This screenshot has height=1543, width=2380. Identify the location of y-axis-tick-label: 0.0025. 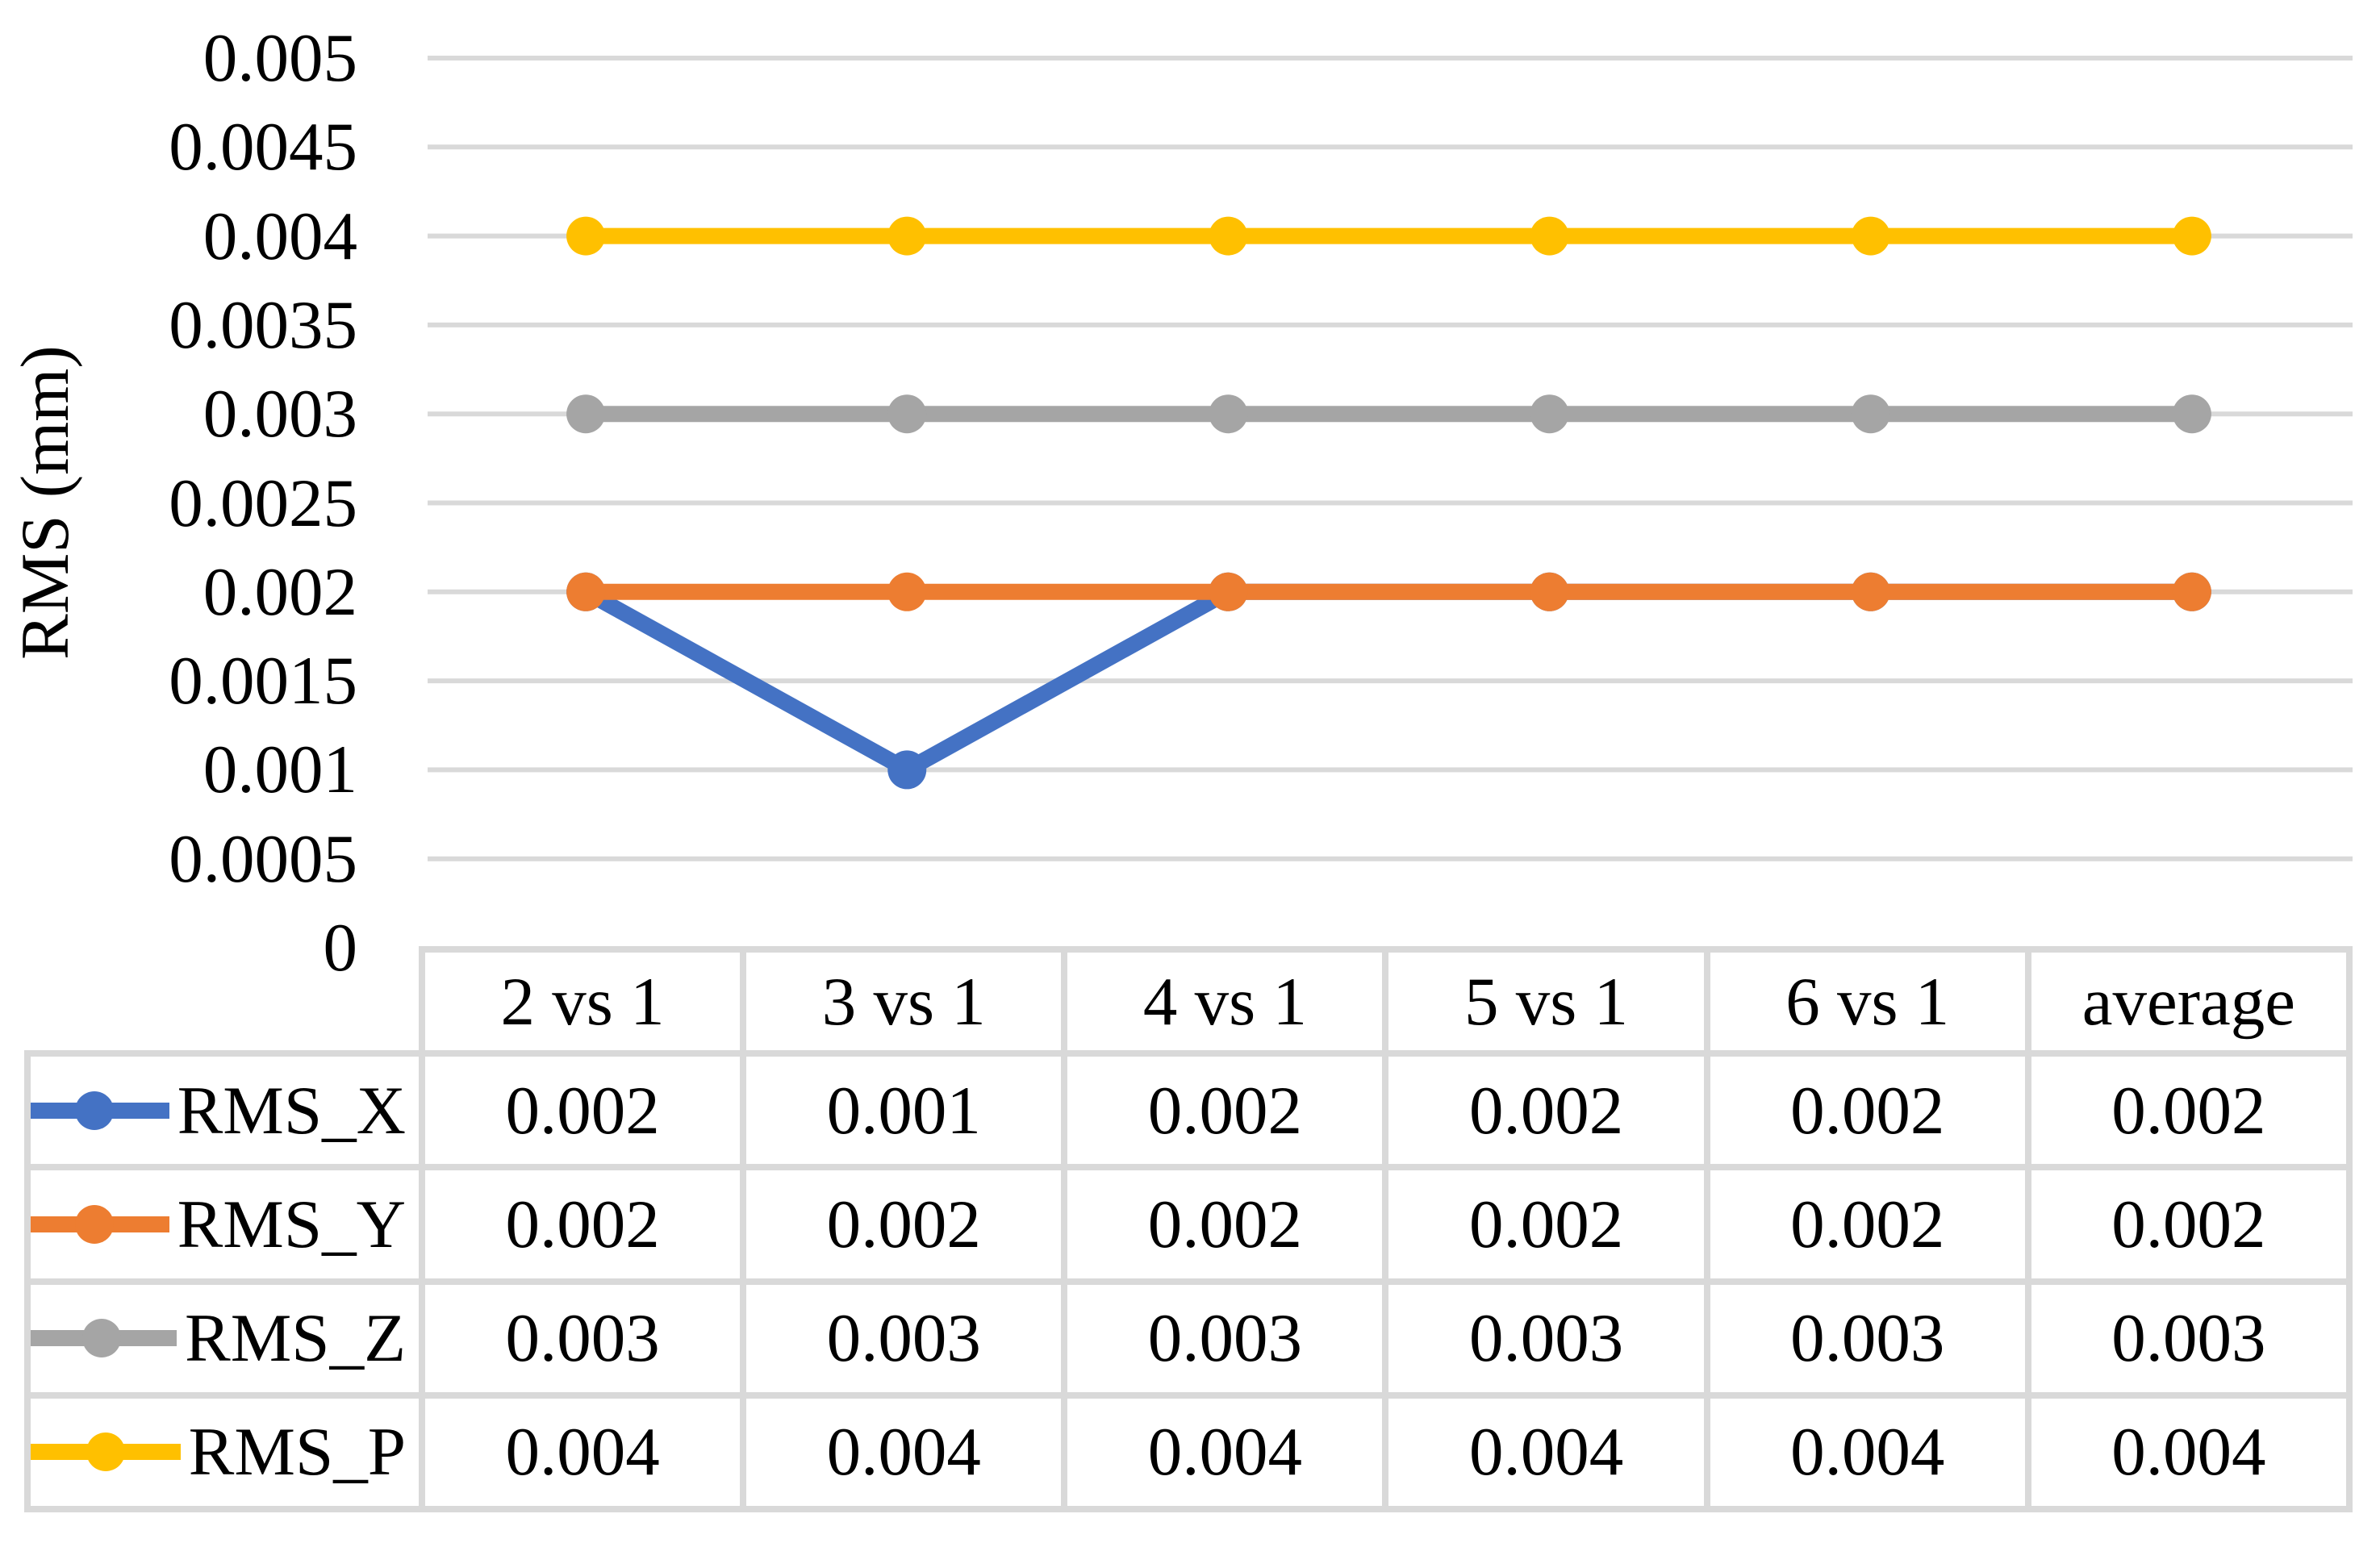
(263, 503).